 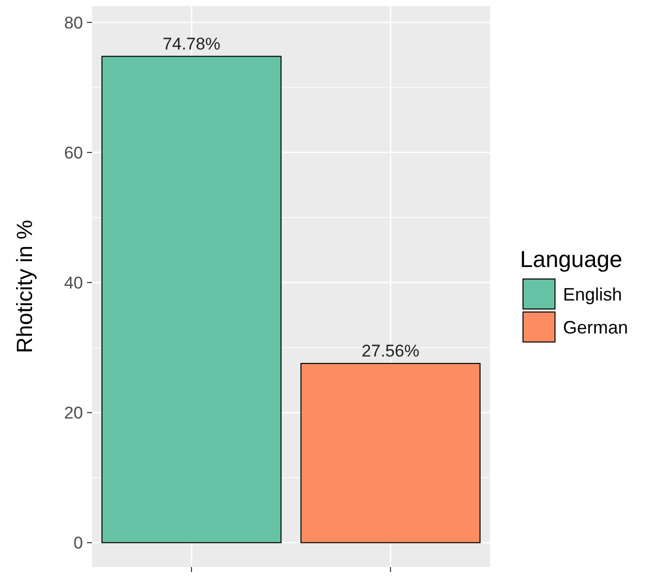 I want to click on y-axis-title: Rhoticity in %, so click(x=24, y=287).